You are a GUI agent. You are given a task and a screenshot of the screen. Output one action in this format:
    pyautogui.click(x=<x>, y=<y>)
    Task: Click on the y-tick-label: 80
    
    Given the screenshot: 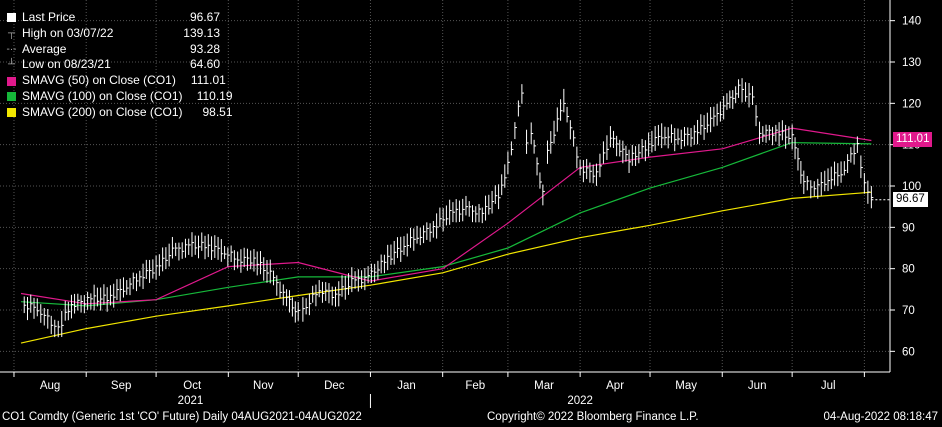 What is the action you would take?
    pyautogui.click(x=908, y=270)
    